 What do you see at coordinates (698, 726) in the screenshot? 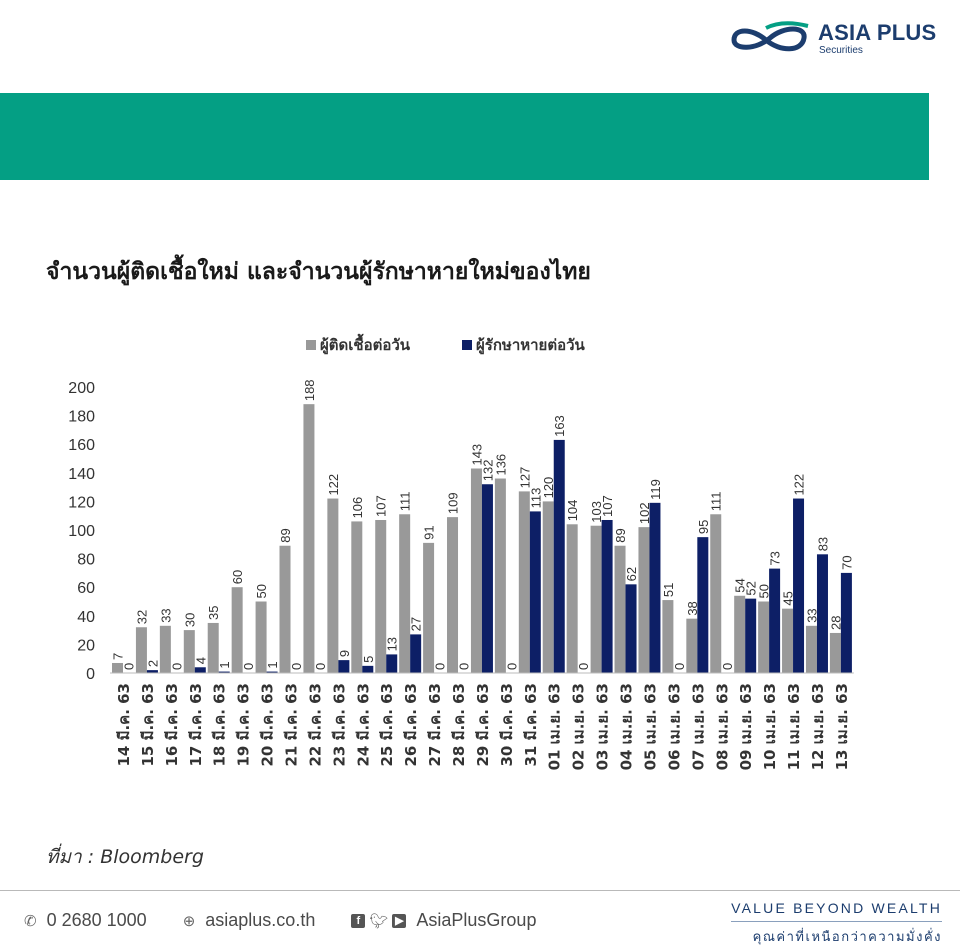
I see `x-tick-label: 07 เม.ย. 63` at bounding box center [698, 726].